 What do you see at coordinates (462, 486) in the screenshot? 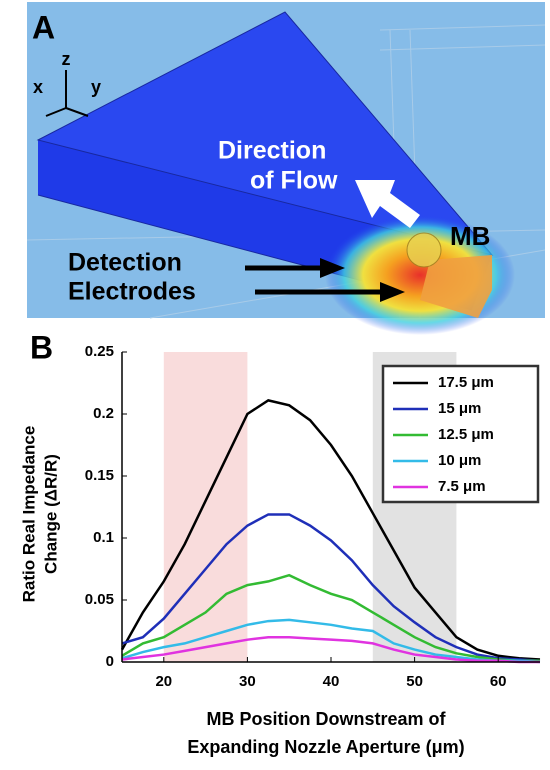
I see `legend-label: 7.5 μm` at bounding box center [462, 486].